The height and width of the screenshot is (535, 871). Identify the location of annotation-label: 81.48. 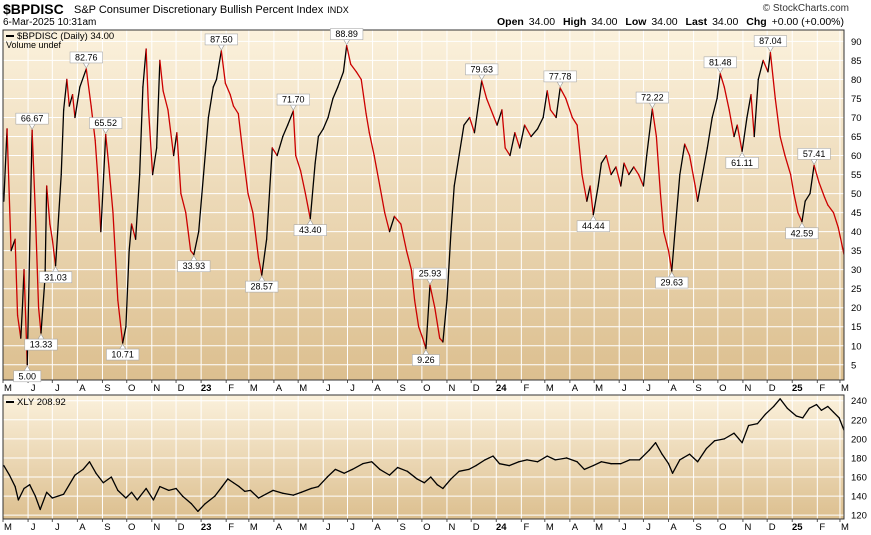
(720, 62).